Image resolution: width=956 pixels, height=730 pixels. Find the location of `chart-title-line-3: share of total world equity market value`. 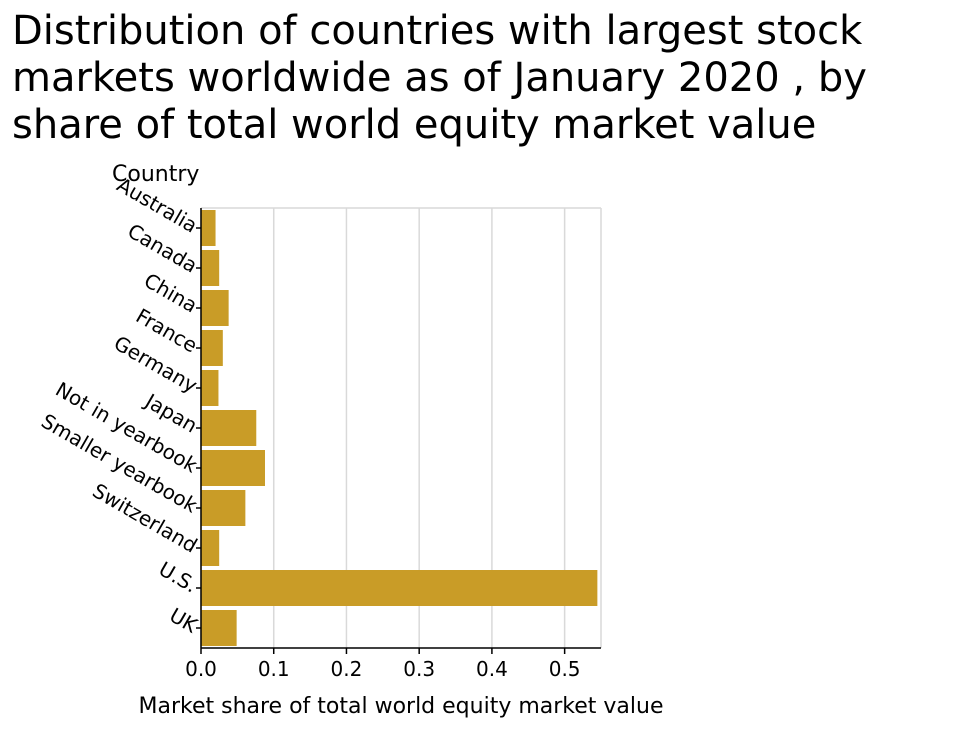

chart-title-line-3: share of total world equity market value is located at coordinates (414, 125).